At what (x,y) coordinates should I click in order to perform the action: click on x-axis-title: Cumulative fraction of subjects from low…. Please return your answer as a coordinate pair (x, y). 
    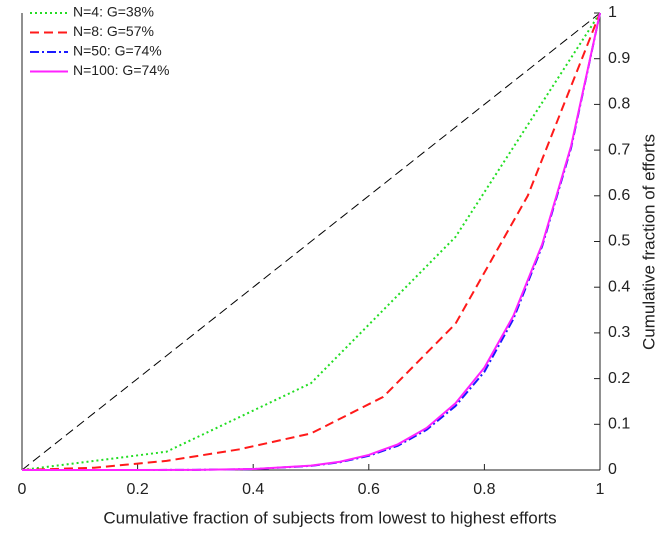
    Looking at the image, I should click on (329, 517).